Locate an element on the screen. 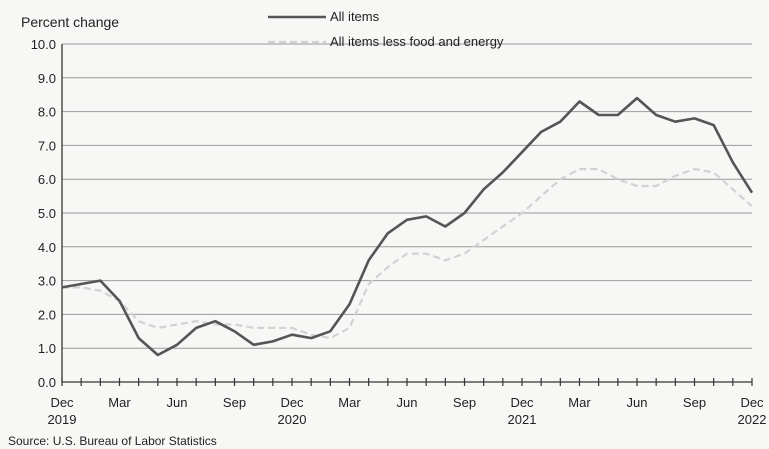  x-tick-year-label: 2020 is located at coordinates (292, 419).